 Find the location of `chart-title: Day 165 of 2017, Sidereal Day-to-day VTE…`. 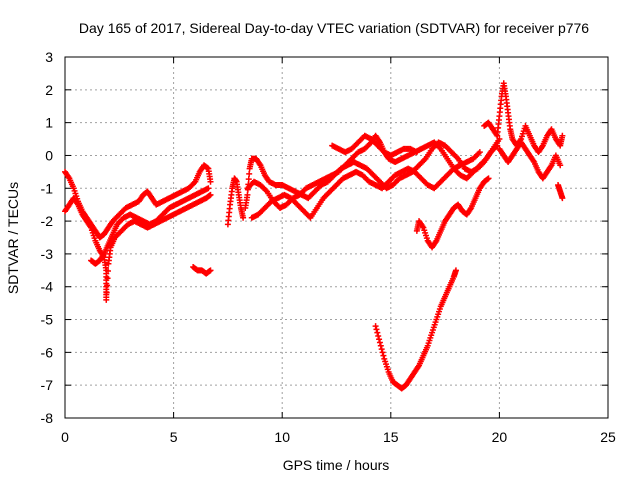

chart-title: Day 165 of 2017, Sidereal Day-to-day VTE… is located at coordinates (334, 28).